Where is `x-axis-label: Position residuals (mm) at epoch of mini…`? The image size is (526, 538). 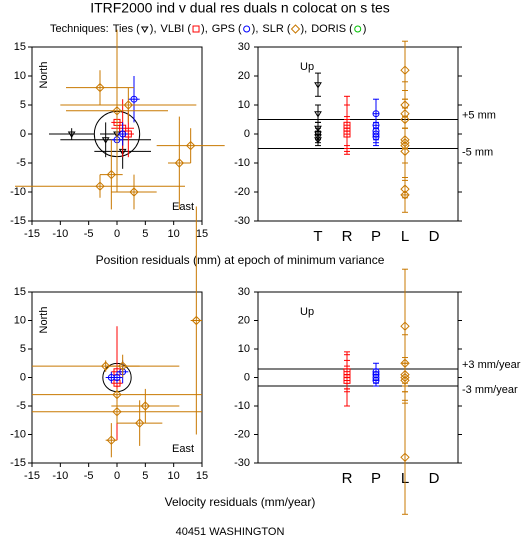
x-axis-label: Position residuals (mm) at epoch of mini… is located at coordinates (240, 260).